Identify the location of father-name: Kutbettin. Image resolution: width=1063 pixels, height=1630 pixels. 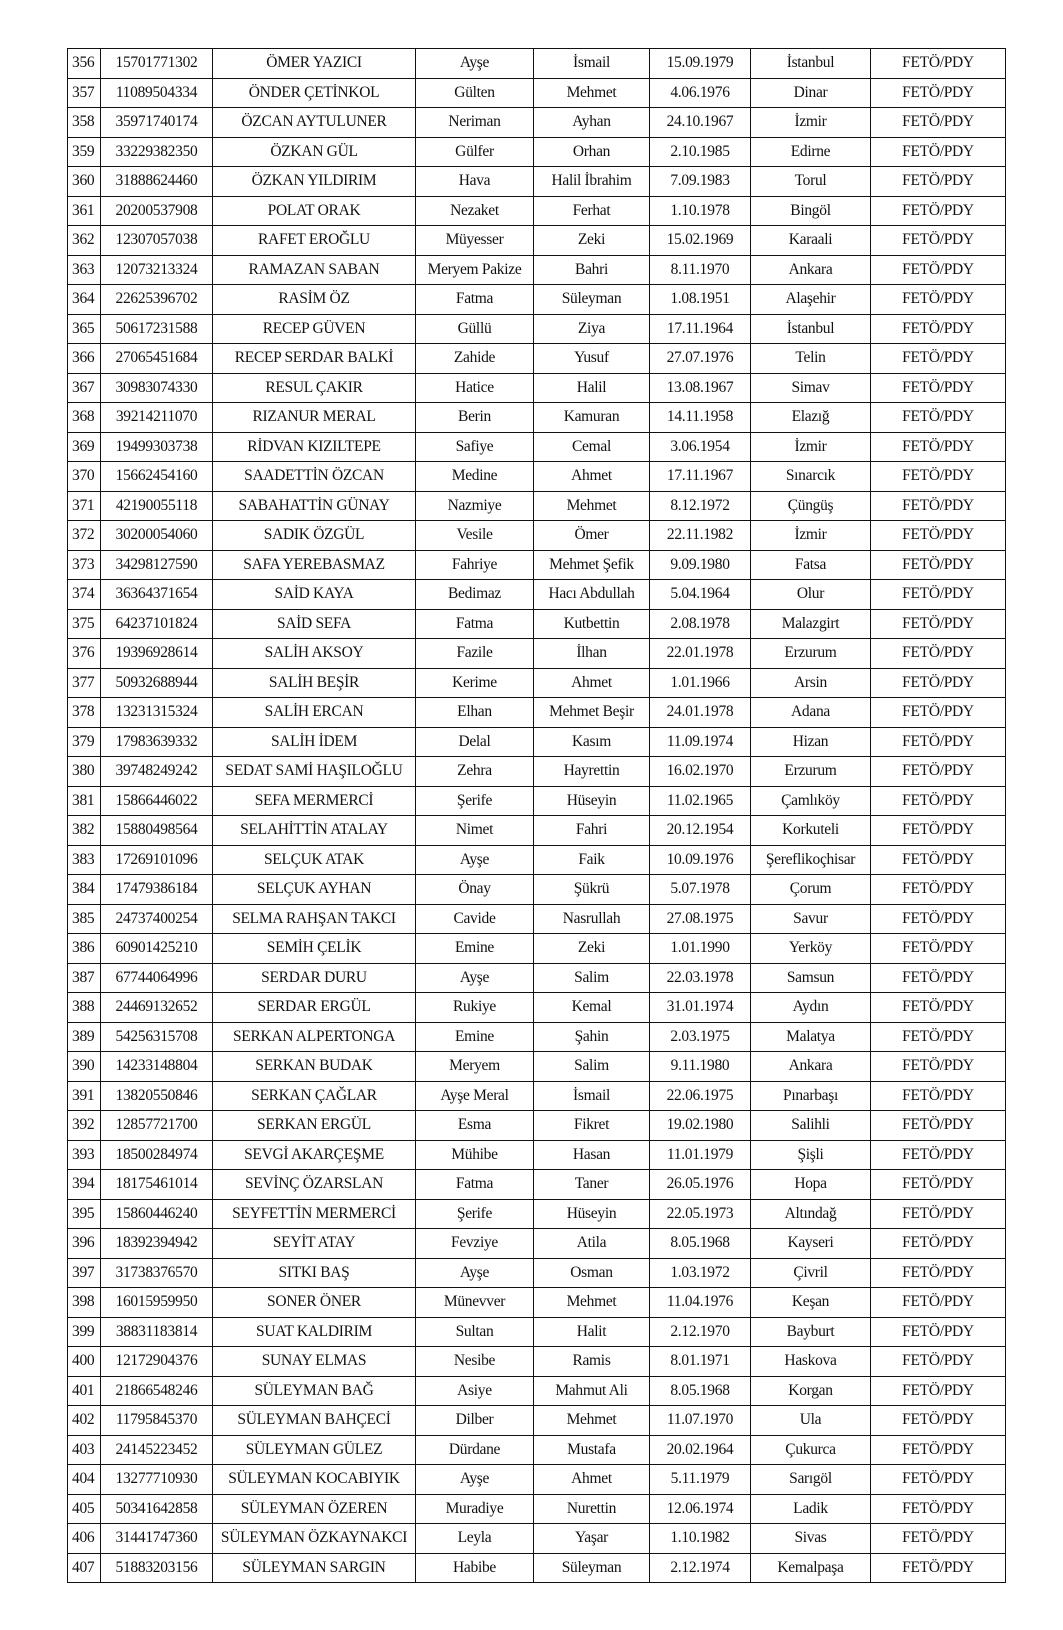
(591, 623).